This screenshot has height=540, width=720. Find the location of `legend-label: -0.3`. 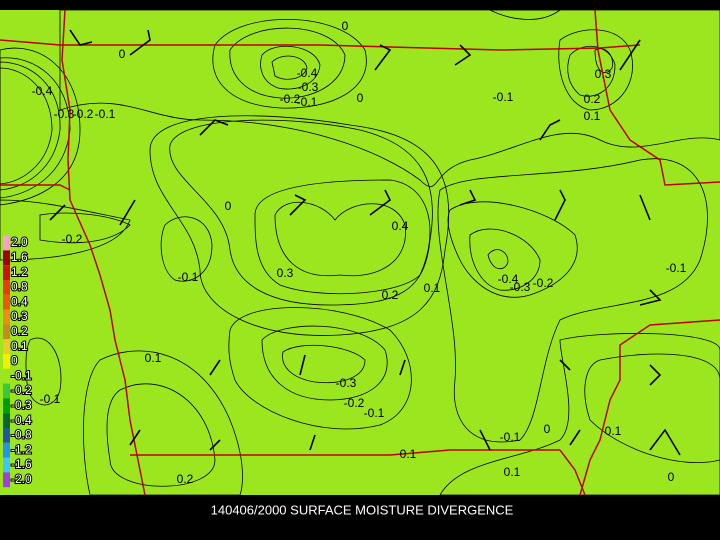

legend-label: -0.3 is located at coordinates (21, 405).